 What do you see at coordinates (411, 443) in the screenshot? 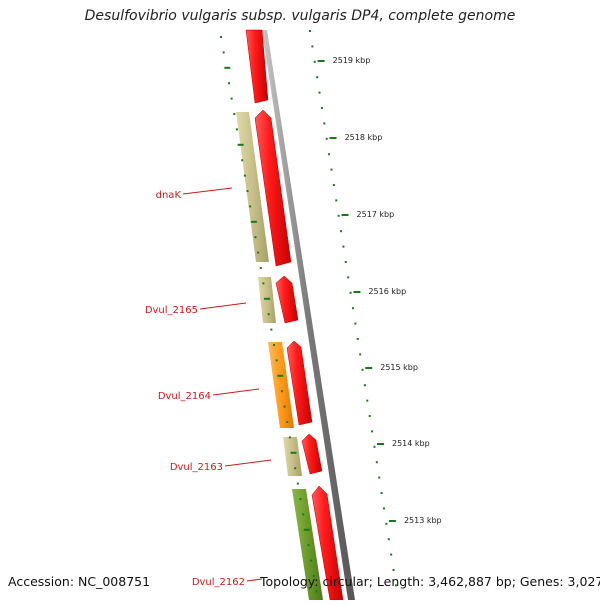
I see `kbp-tick-label: 2514 kbp` at bounding box center [411, 443].